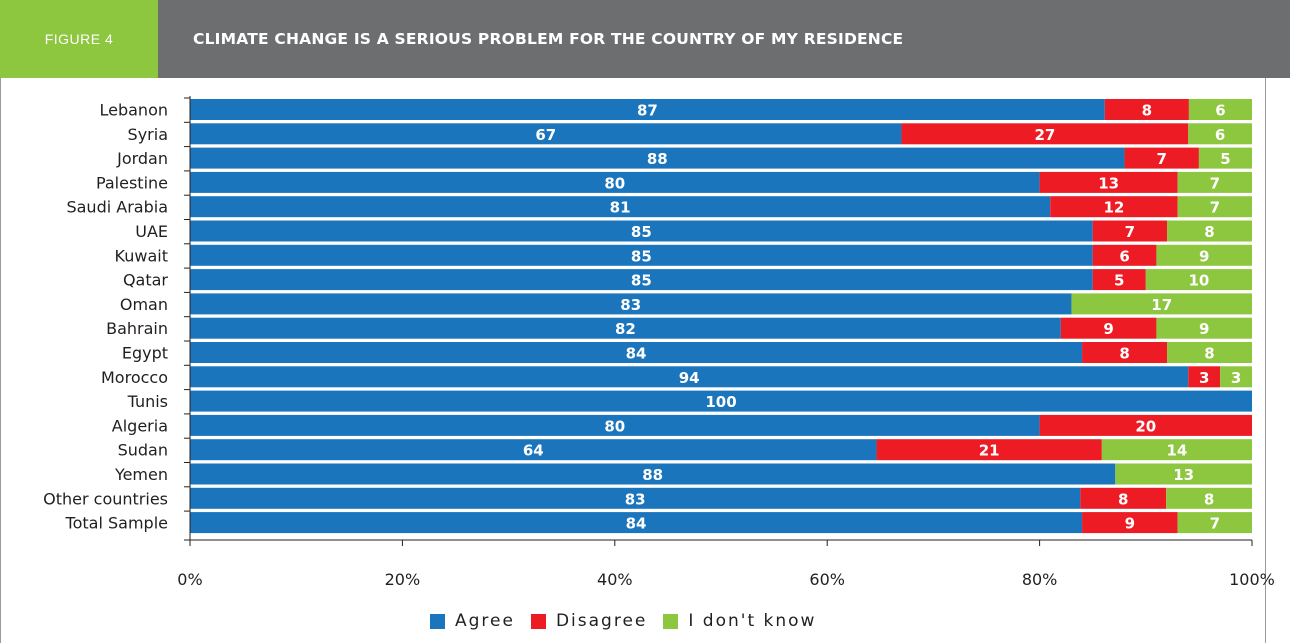  What do you see at coordinates (144, 304) in the screenshot?
I see `category-label-oman: Oman` at bounding box center [144, 304].